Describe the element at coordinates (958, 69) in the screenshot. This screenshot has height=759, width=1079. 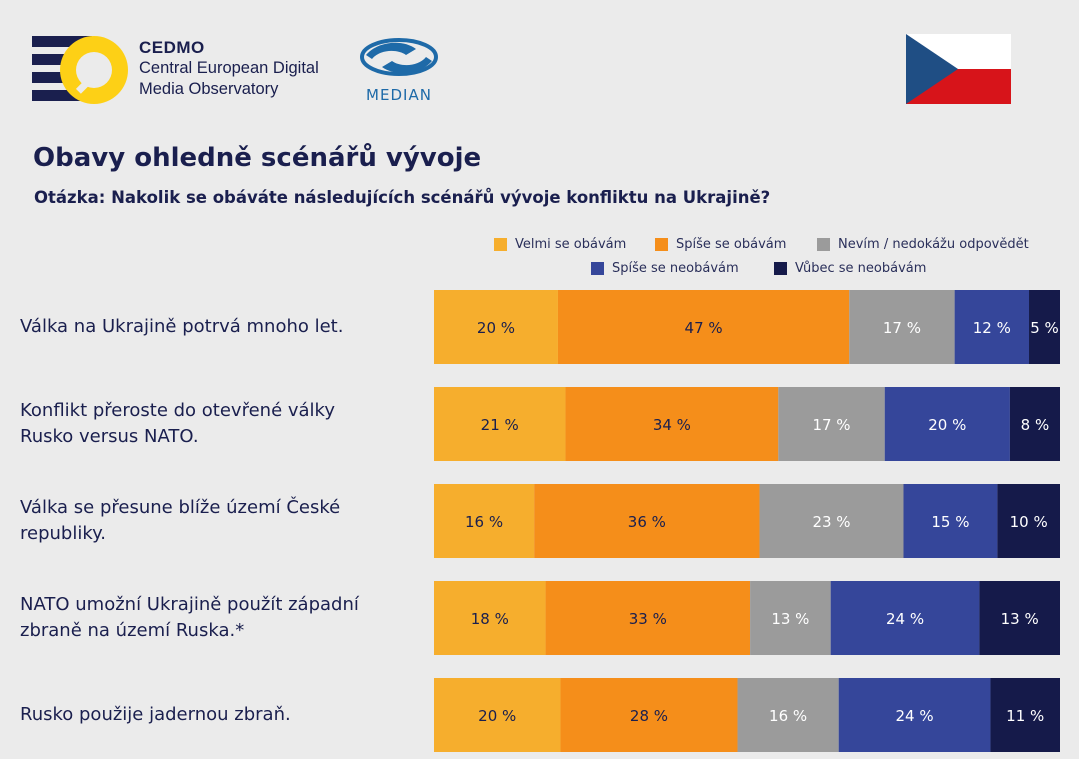
I see `czech-flag-icon` at that location.